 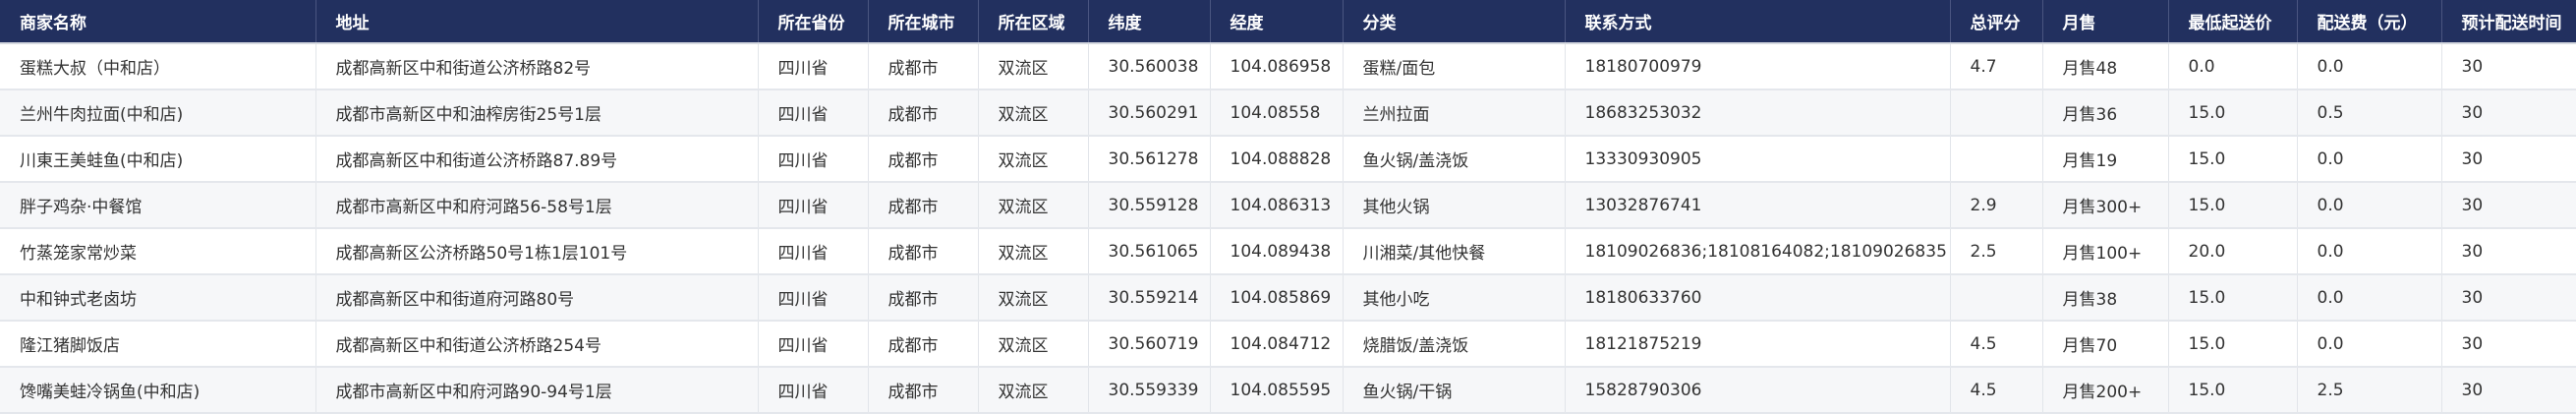 What do you see at coordinates (1455, 22) in the screenshot?
I see `column-header: 分类` at bounding box center [1455, 22].